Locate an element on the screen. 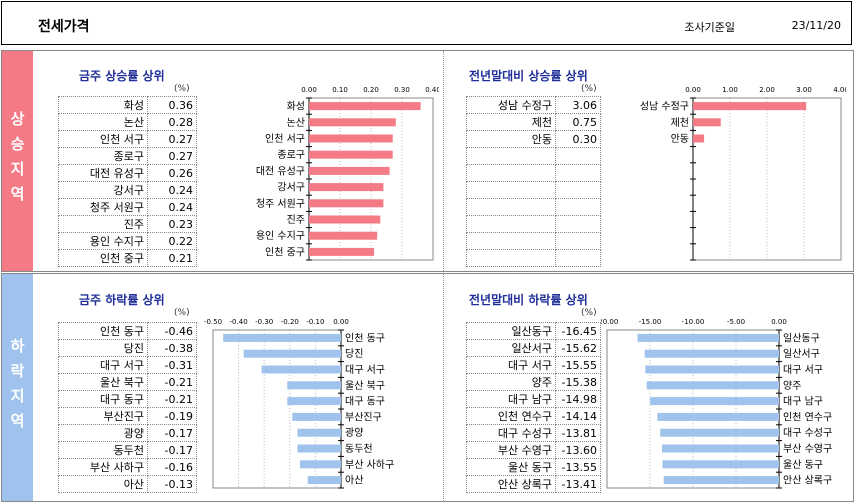 The height and width of the screenshot is (503, 855). region-name: 대구 서구 is located at coordinates (511, 365).